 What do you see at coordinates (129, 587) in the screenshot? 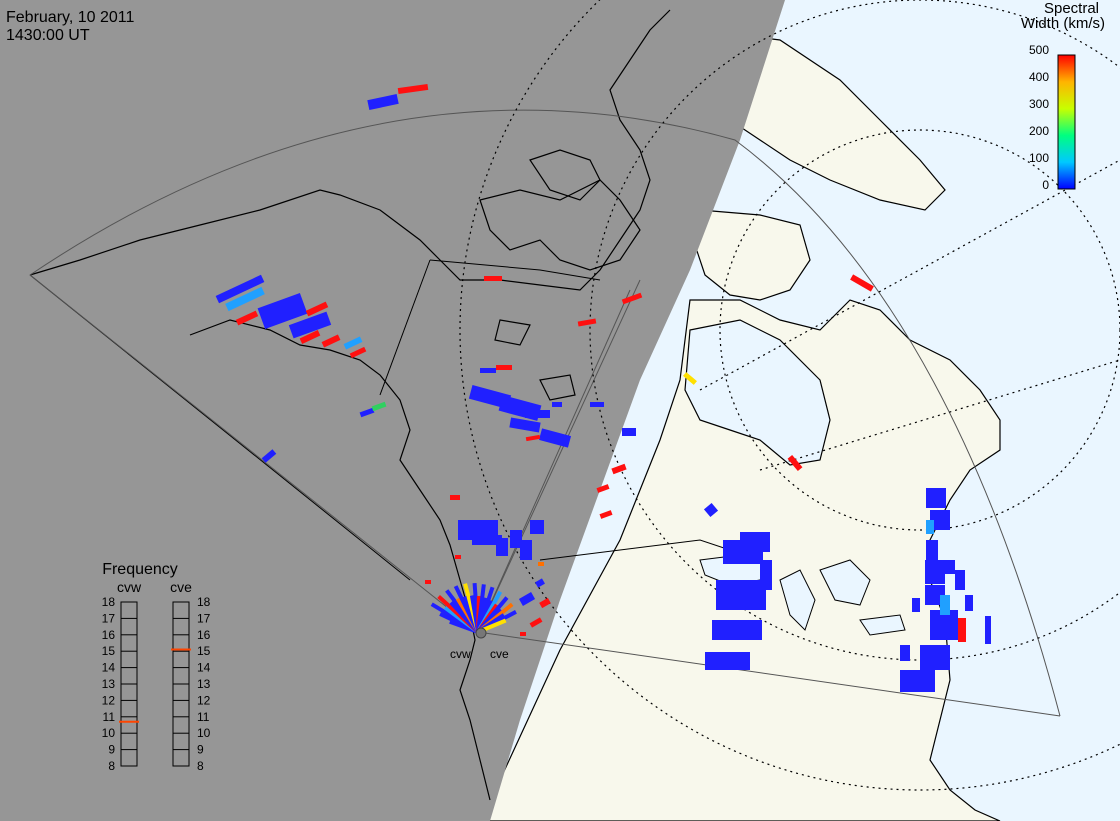
I see `freq-radar-cvw: cvw` at bounding box center [129, 587].